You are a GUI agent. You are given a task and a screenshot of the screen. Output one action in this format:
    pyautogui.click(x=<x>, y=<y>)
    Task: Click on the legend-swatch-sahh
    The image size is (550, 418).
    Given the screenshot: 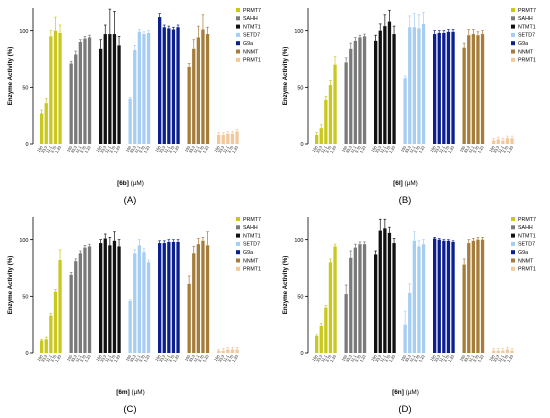 What is the action you would take?
    pyautogui.click(x=238, y=227)
    